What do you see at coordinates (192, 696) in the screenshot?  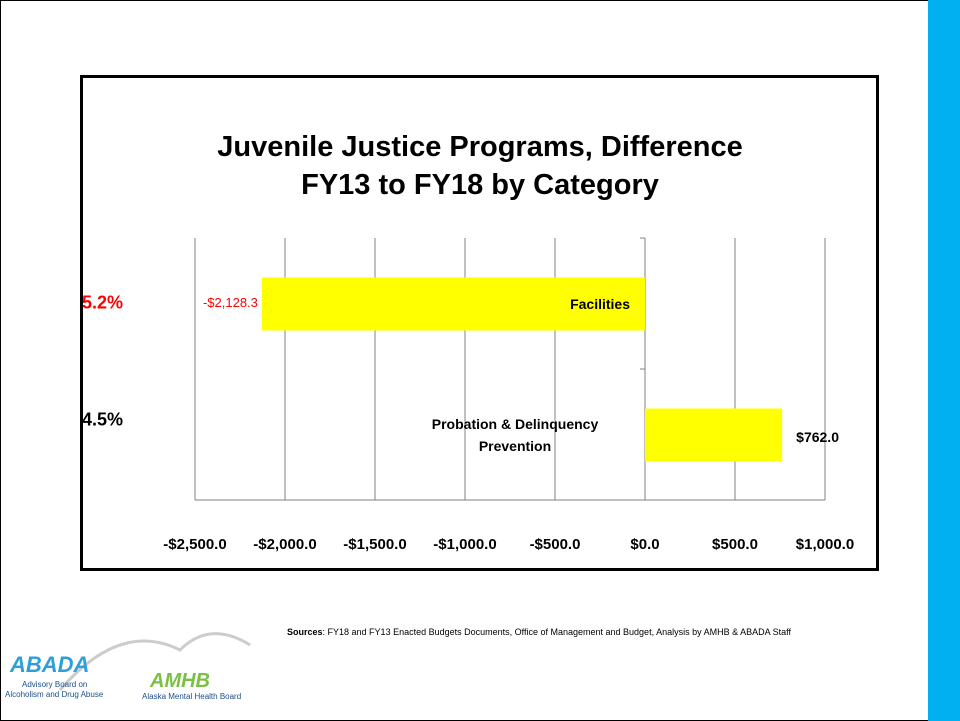 I see `logo-amhb-line: Alaska Mental Health Board` at bounding box center [192, 696].